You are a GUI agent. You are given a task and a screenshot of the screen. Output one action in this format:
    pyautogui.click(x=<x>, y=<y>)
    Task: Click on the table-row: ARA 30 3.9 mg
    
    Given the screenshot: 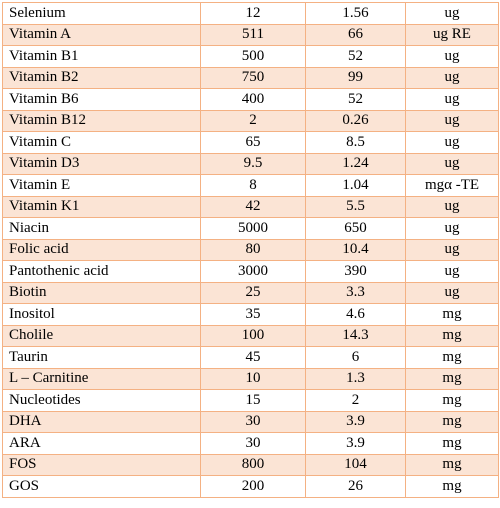 What is the action you would take?
    pyautogui.click(x=250, y=443)
    